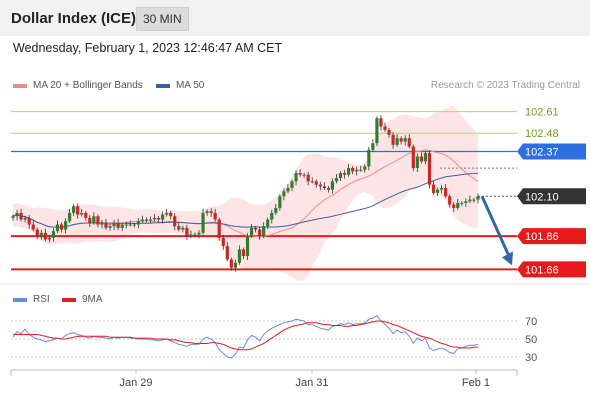 This screenshot has height=400, width=590. Describe the element at coordinates (542, 152) in the screenshot. I see `pivot-label: 102.37` at that location.